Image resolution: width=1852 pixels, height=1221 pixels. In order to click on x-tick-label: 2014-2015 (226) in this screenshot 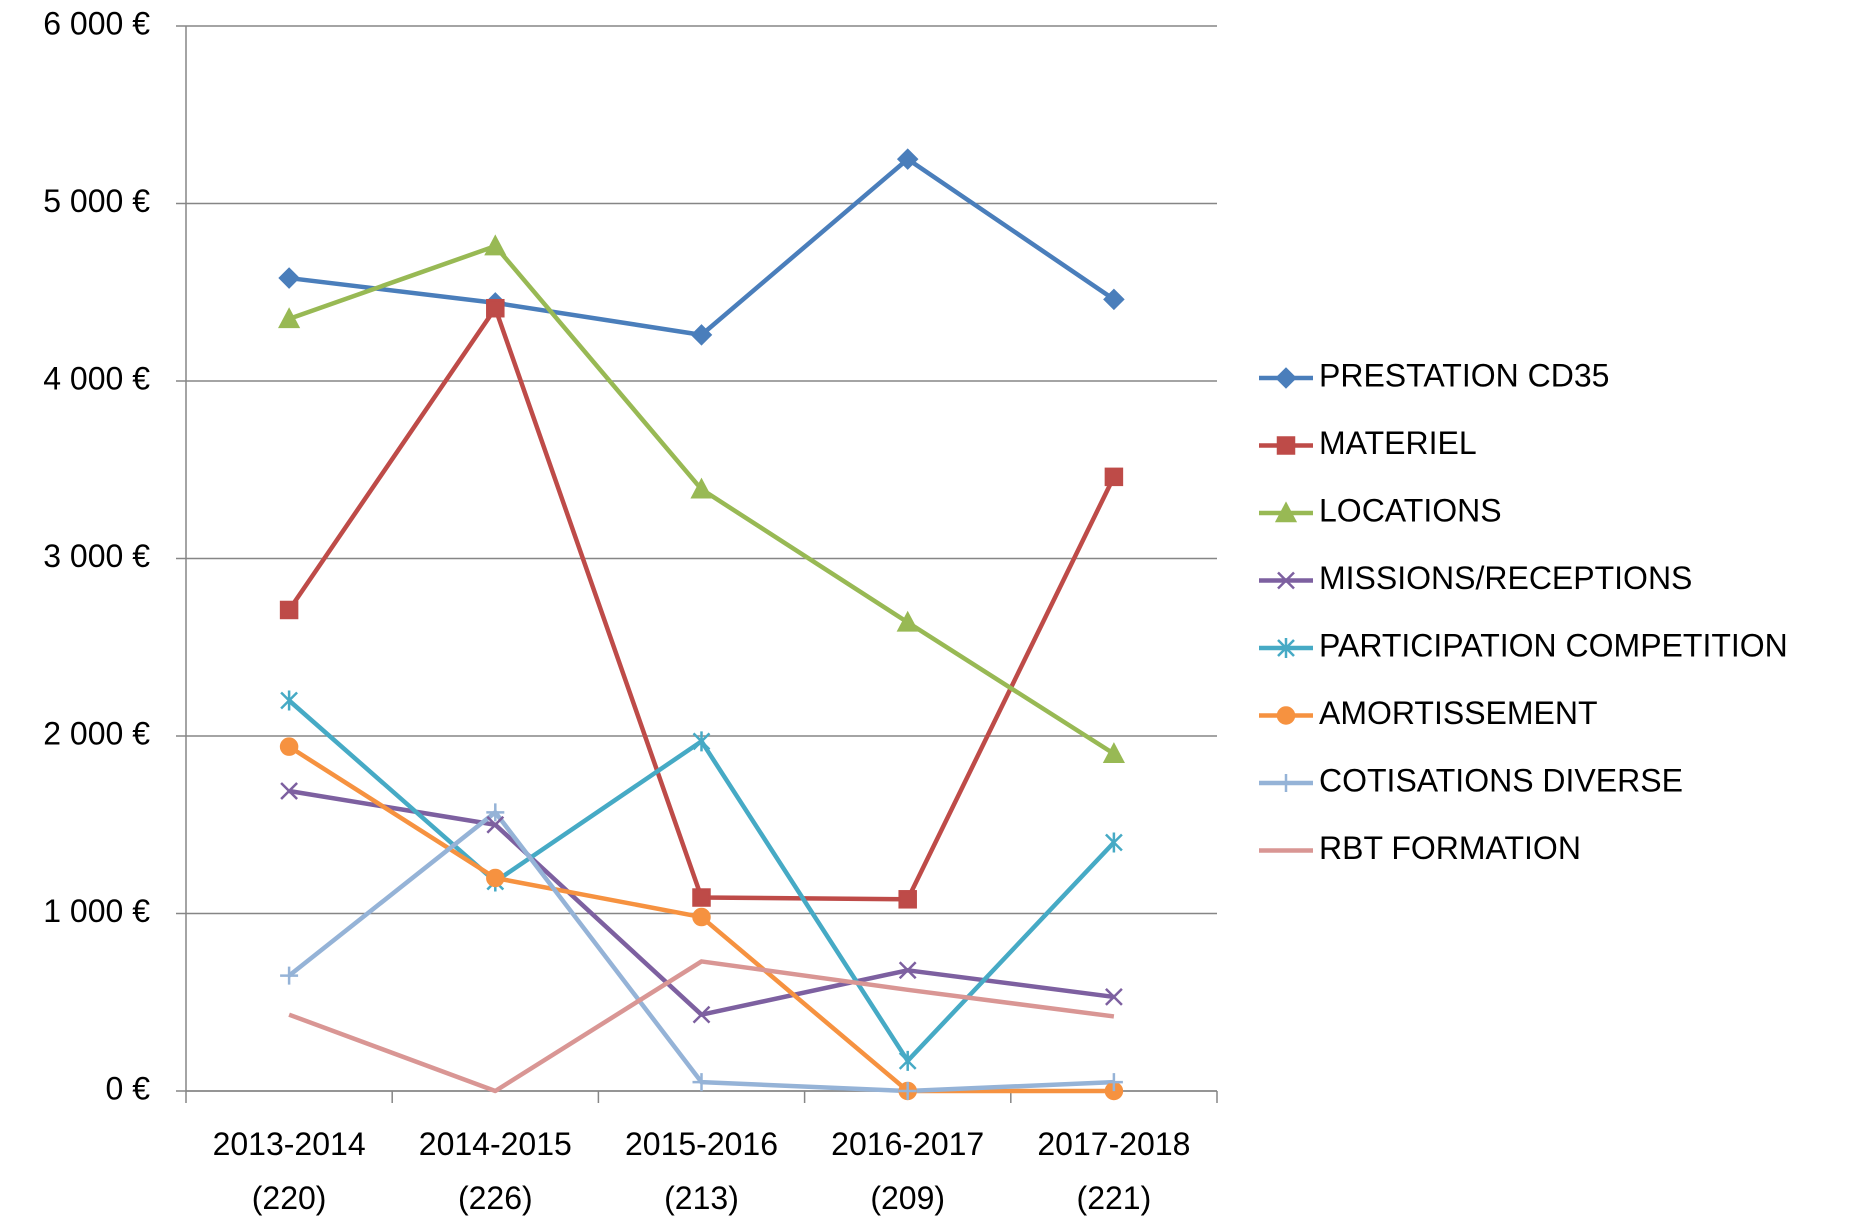, I will do `click(495, 1171)`.